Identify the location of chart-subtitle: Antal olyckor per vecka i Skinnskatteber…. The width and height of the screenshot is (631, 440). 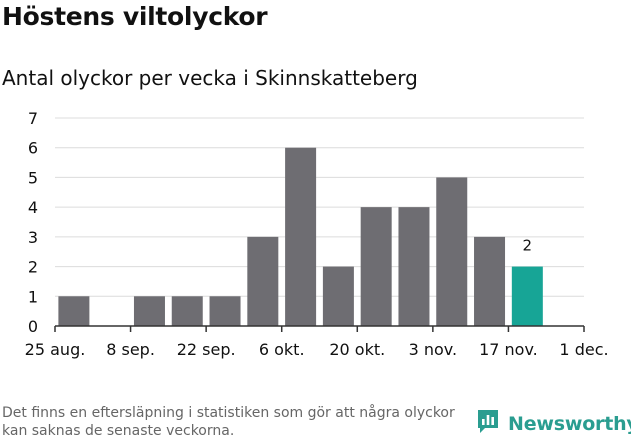
(210, 78).